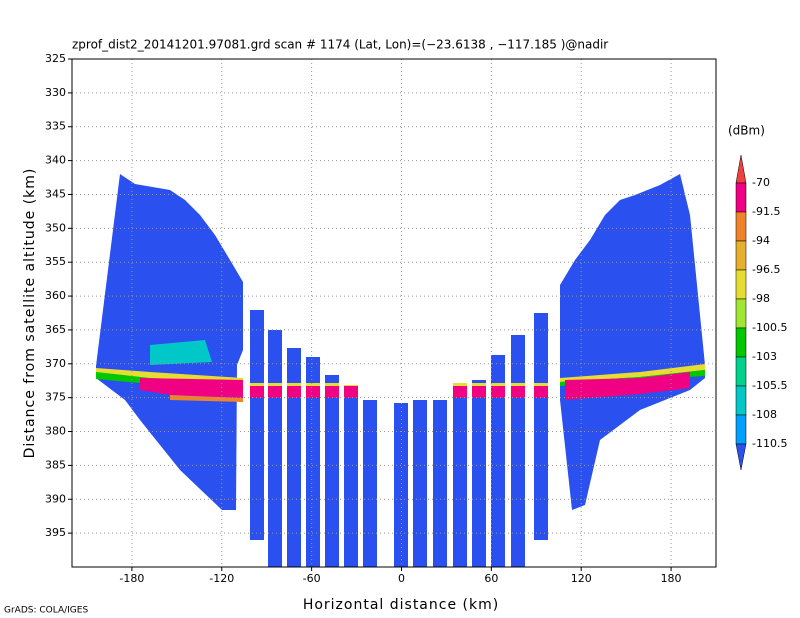 This screenshot has width=800, height=618. What do you see at coordinates (55, 295) in the screenshot?
I see `y-tick-label: 360` at bounding box center [55, 295].